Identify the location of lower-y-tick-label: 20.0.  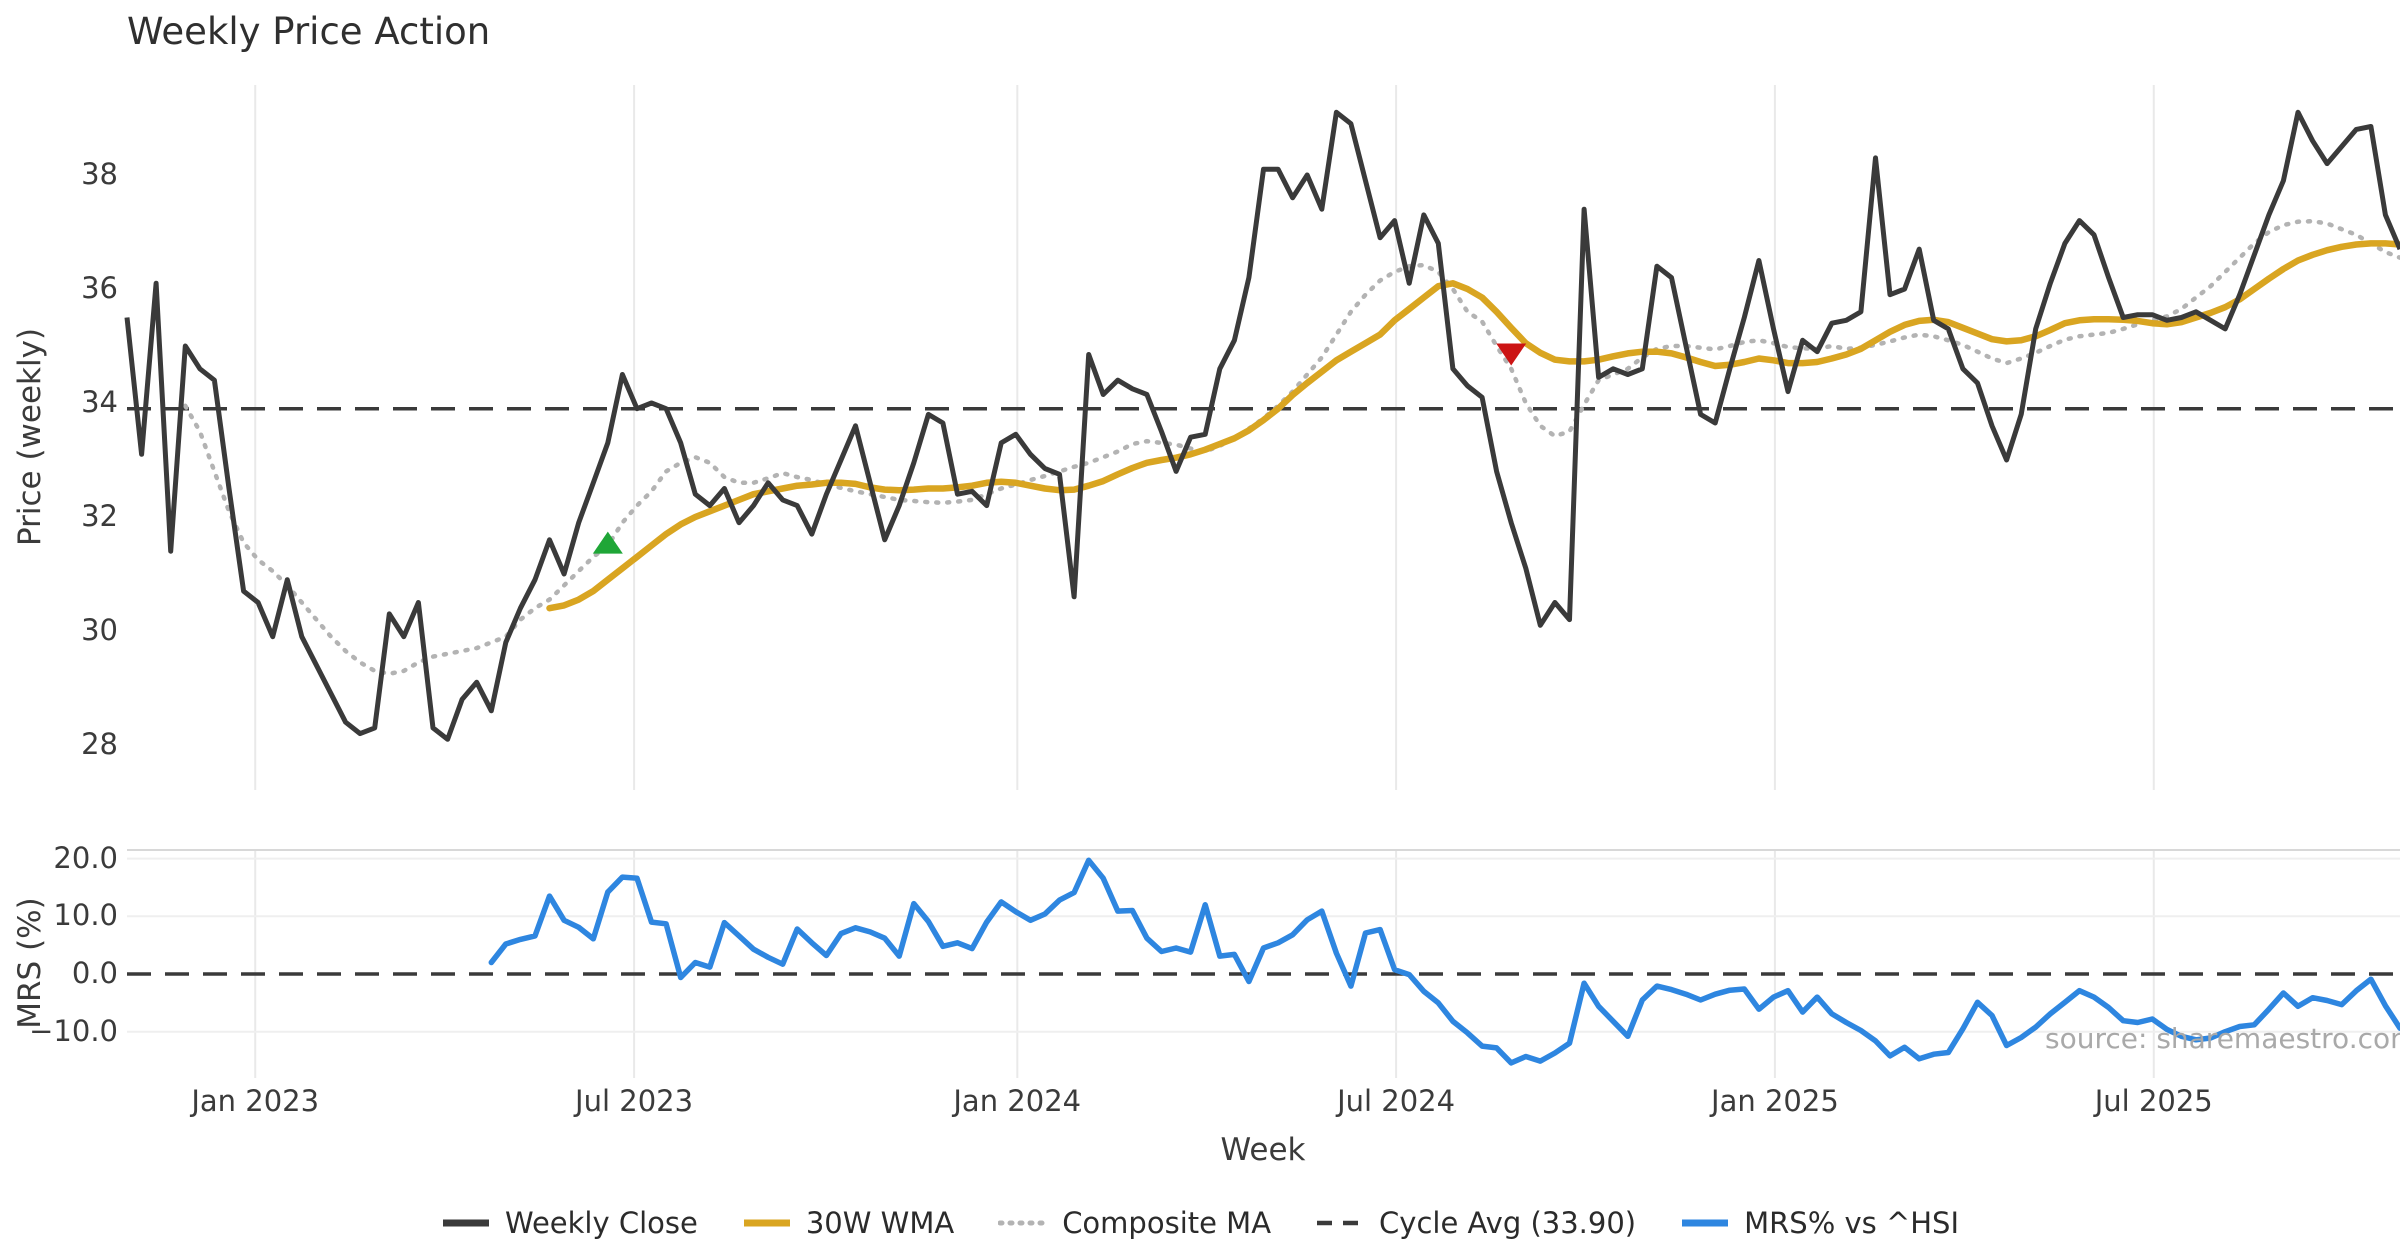
(85, 857).